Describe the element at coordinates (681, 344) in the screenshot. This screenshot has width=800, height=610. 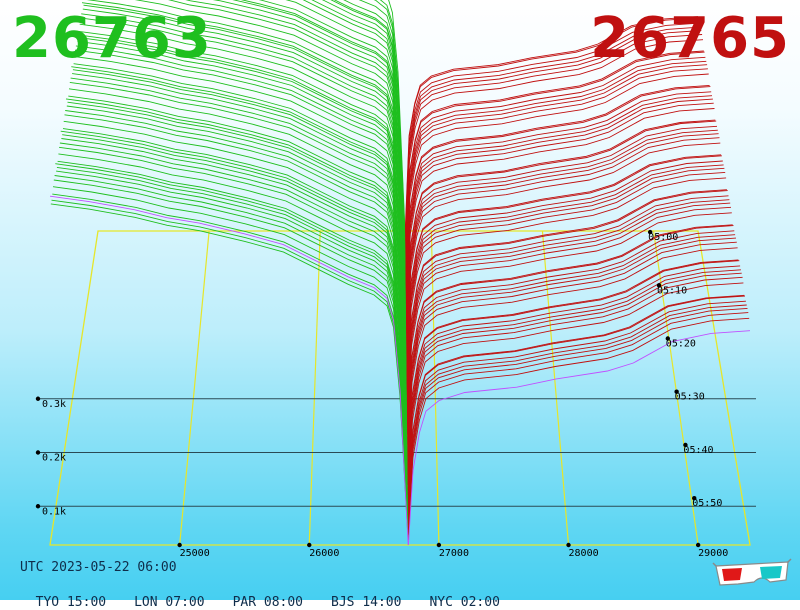
I see `z-tick-label: 05:20` at that location.